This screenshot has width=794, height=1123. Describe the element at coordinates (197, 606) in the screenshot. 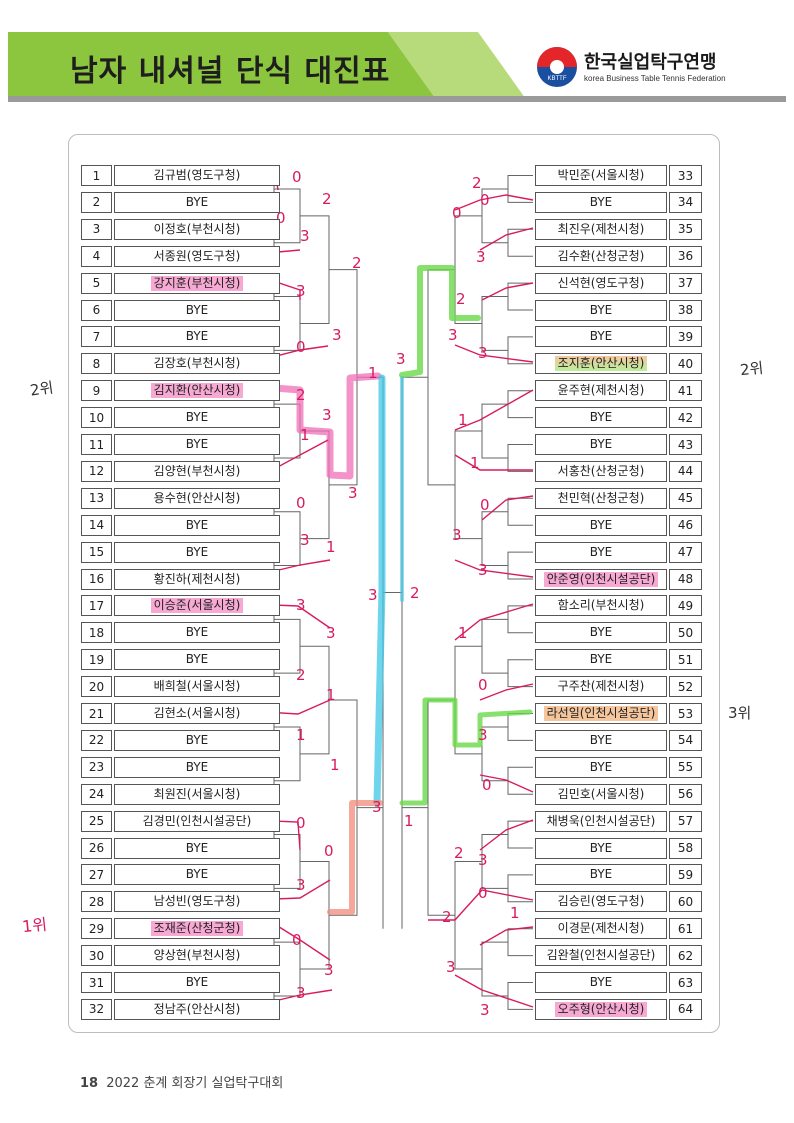

I see `player-name: 이승준(서울시청)` at that location.